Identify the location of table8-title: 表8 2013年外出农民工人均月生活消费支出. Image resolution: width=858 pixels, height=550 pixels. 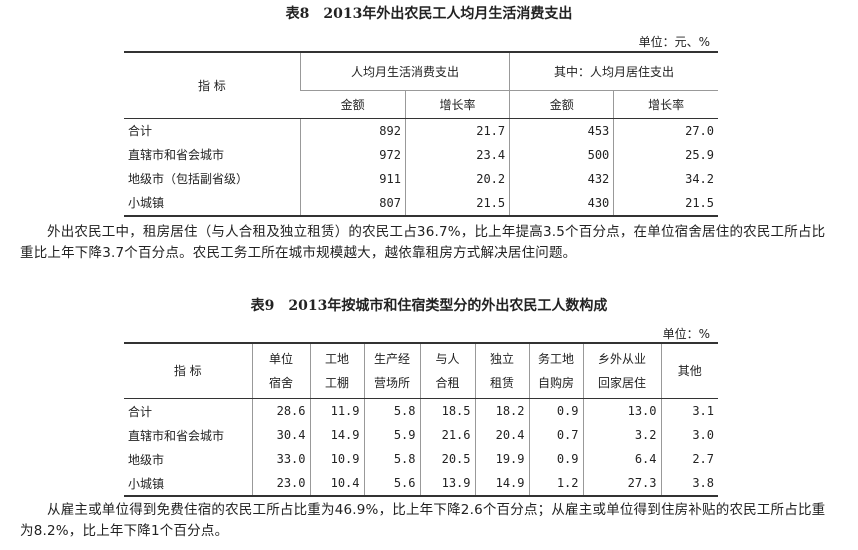
(429, 14).